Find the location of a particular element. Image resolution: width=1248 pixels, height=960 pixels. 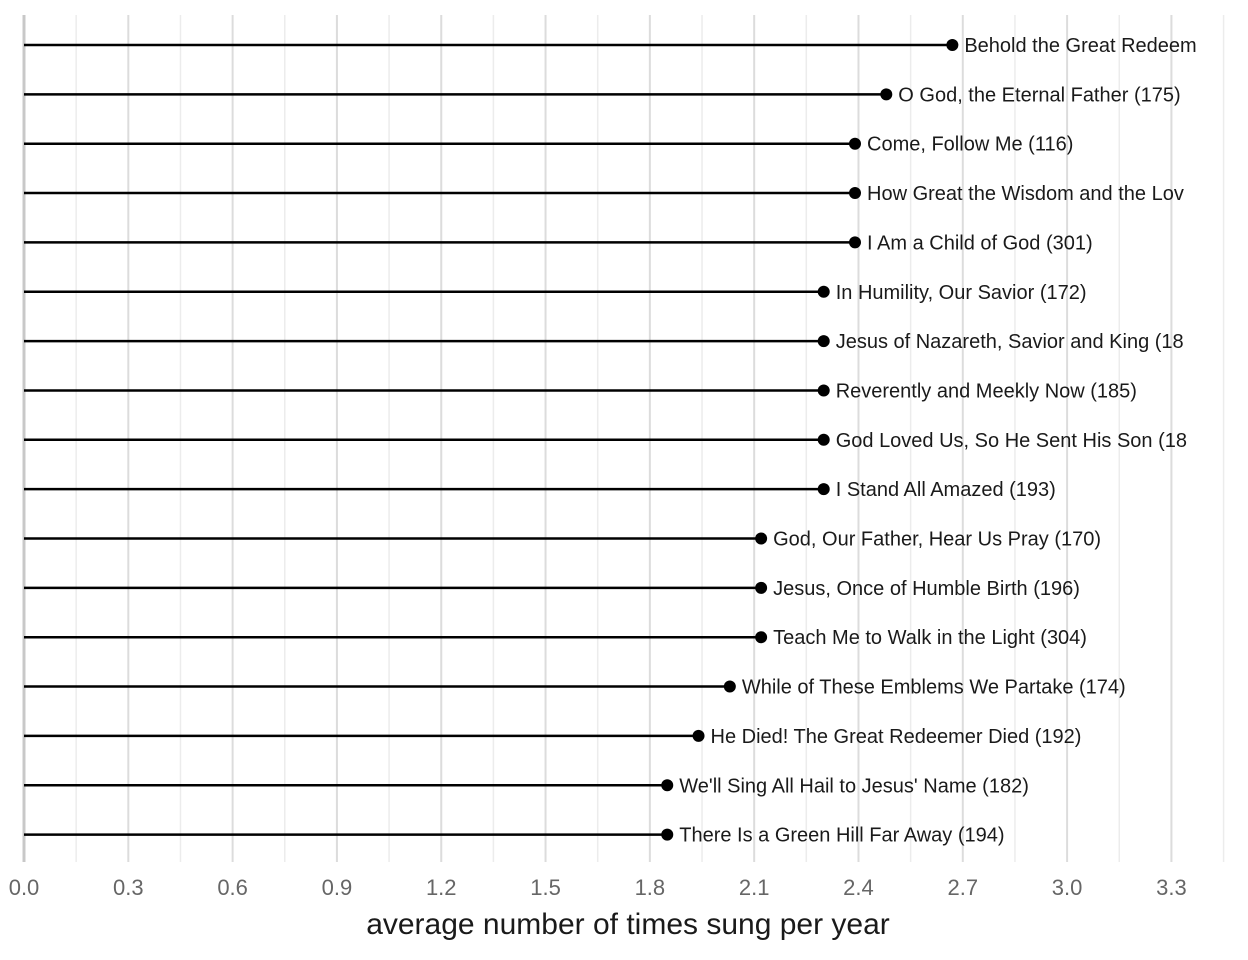

item-label: God, Our Father, Hear Us Pray (170) is located at coordinates (937, 540).